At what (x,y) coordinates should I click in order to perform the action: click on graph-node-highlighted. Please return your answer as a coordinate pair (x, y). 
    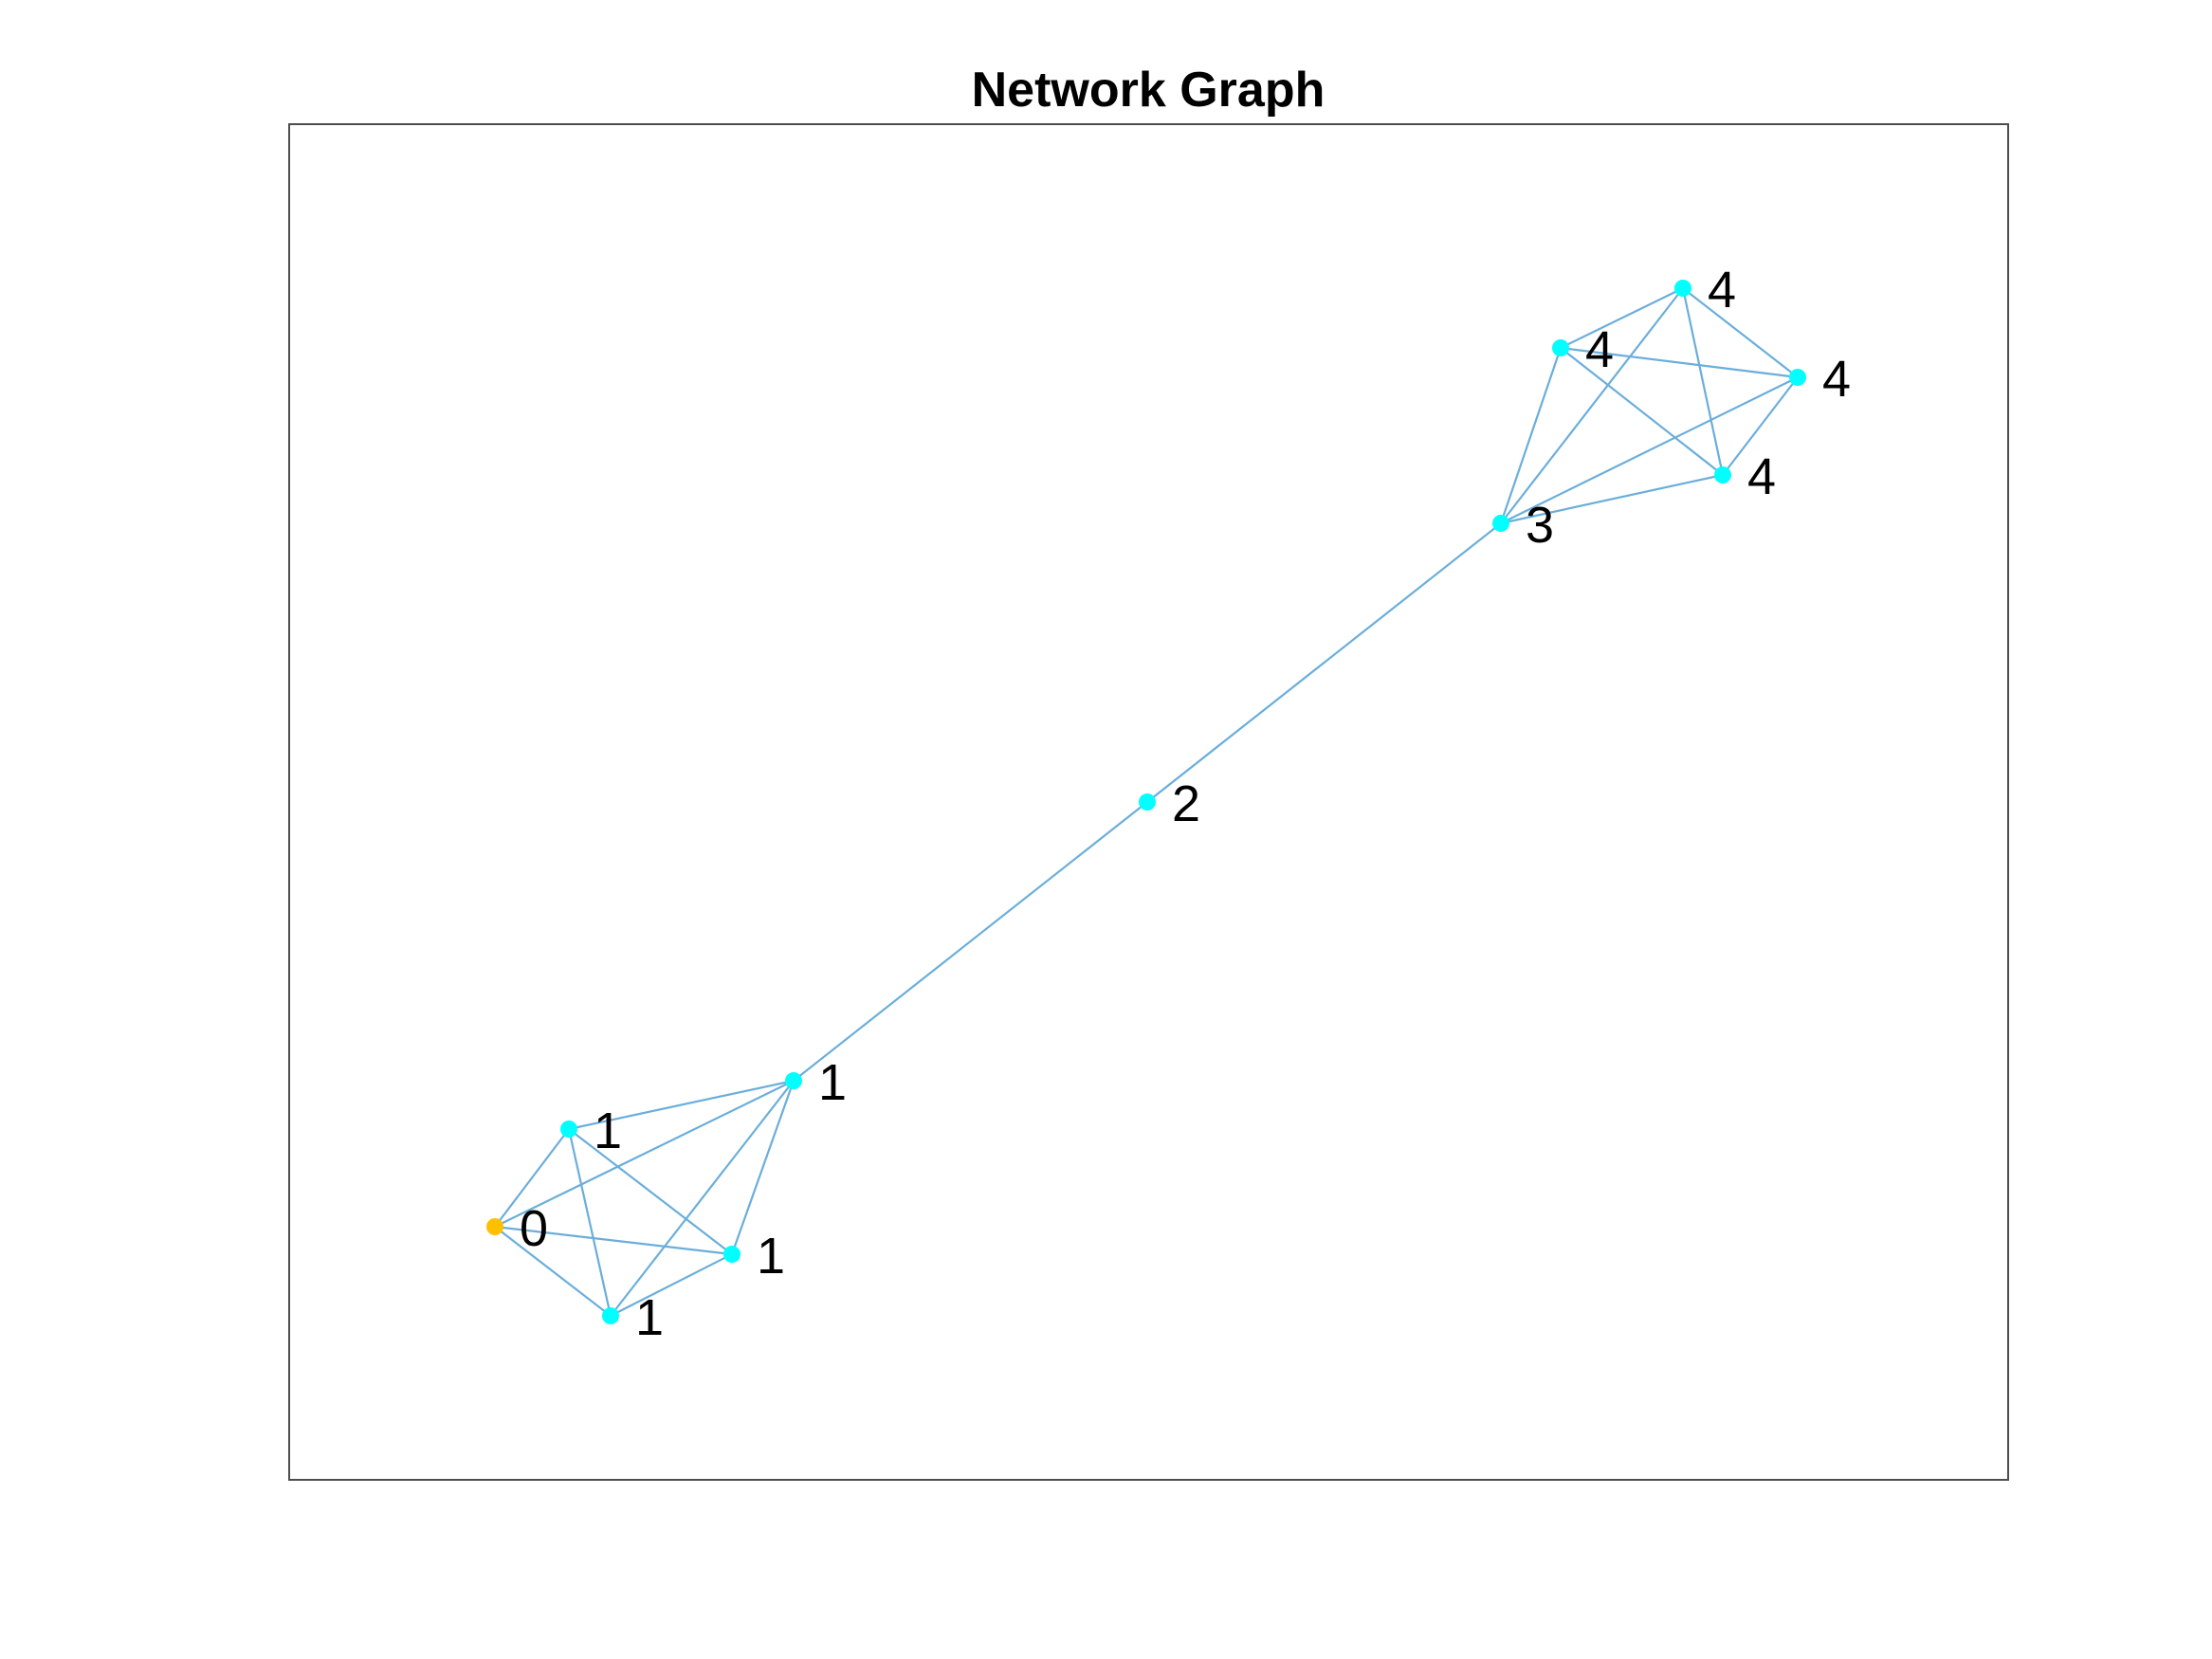
    Looking at the image, I should click on (494, 1226).